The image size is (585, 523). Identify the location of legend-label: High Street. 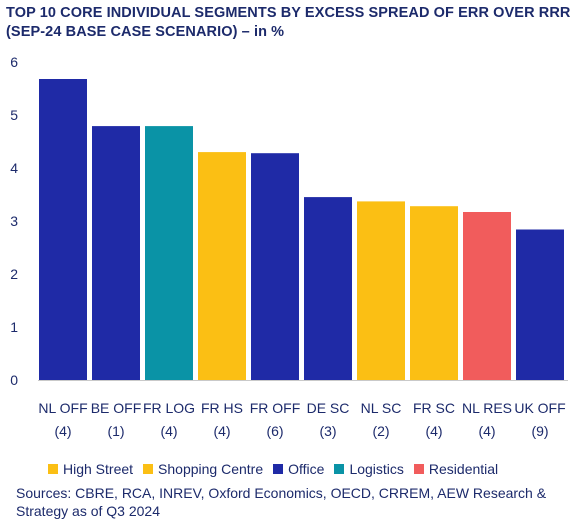
(98, 469).